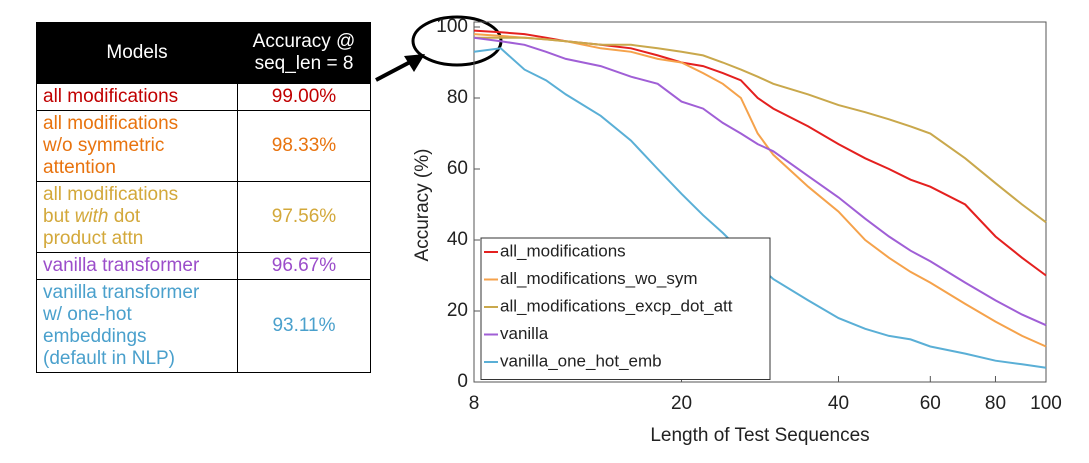 The height and width of the screenshot is (463, 1089). What do you see at coordinates (304, 41) in the screenshot?
I see `header-text: Accuracy @` at bounding box center [304, 41].